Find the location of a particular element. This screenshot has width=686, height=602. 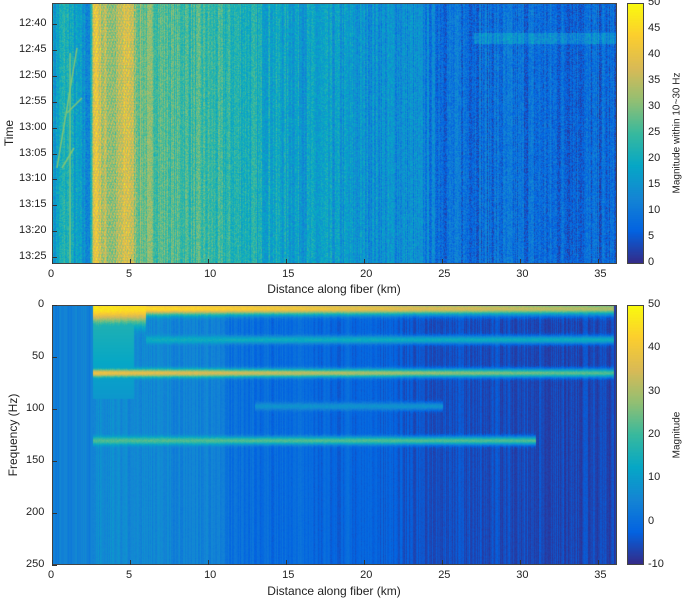

colorbar-tick-label: 35 is located at coordinates (654, 80).